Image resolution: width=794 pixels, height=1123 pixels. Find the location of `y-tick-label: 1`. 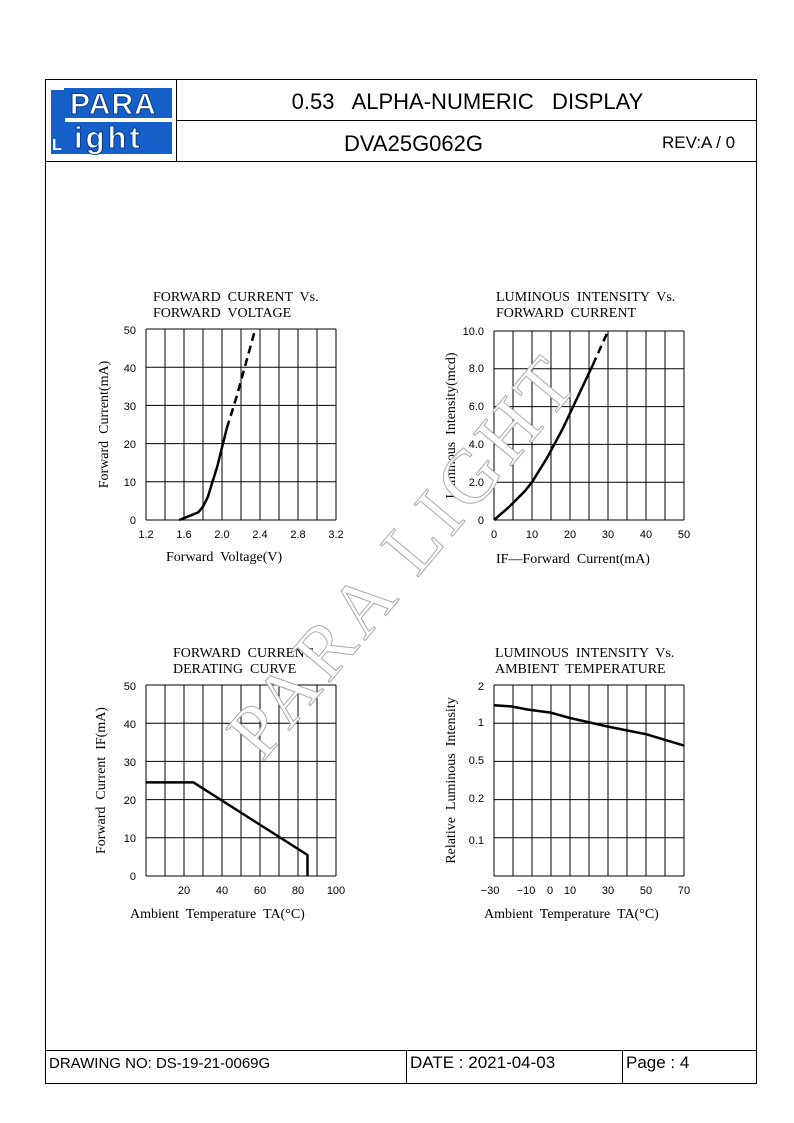

y-tick-label: 1 is located at coordinates (481, 723).